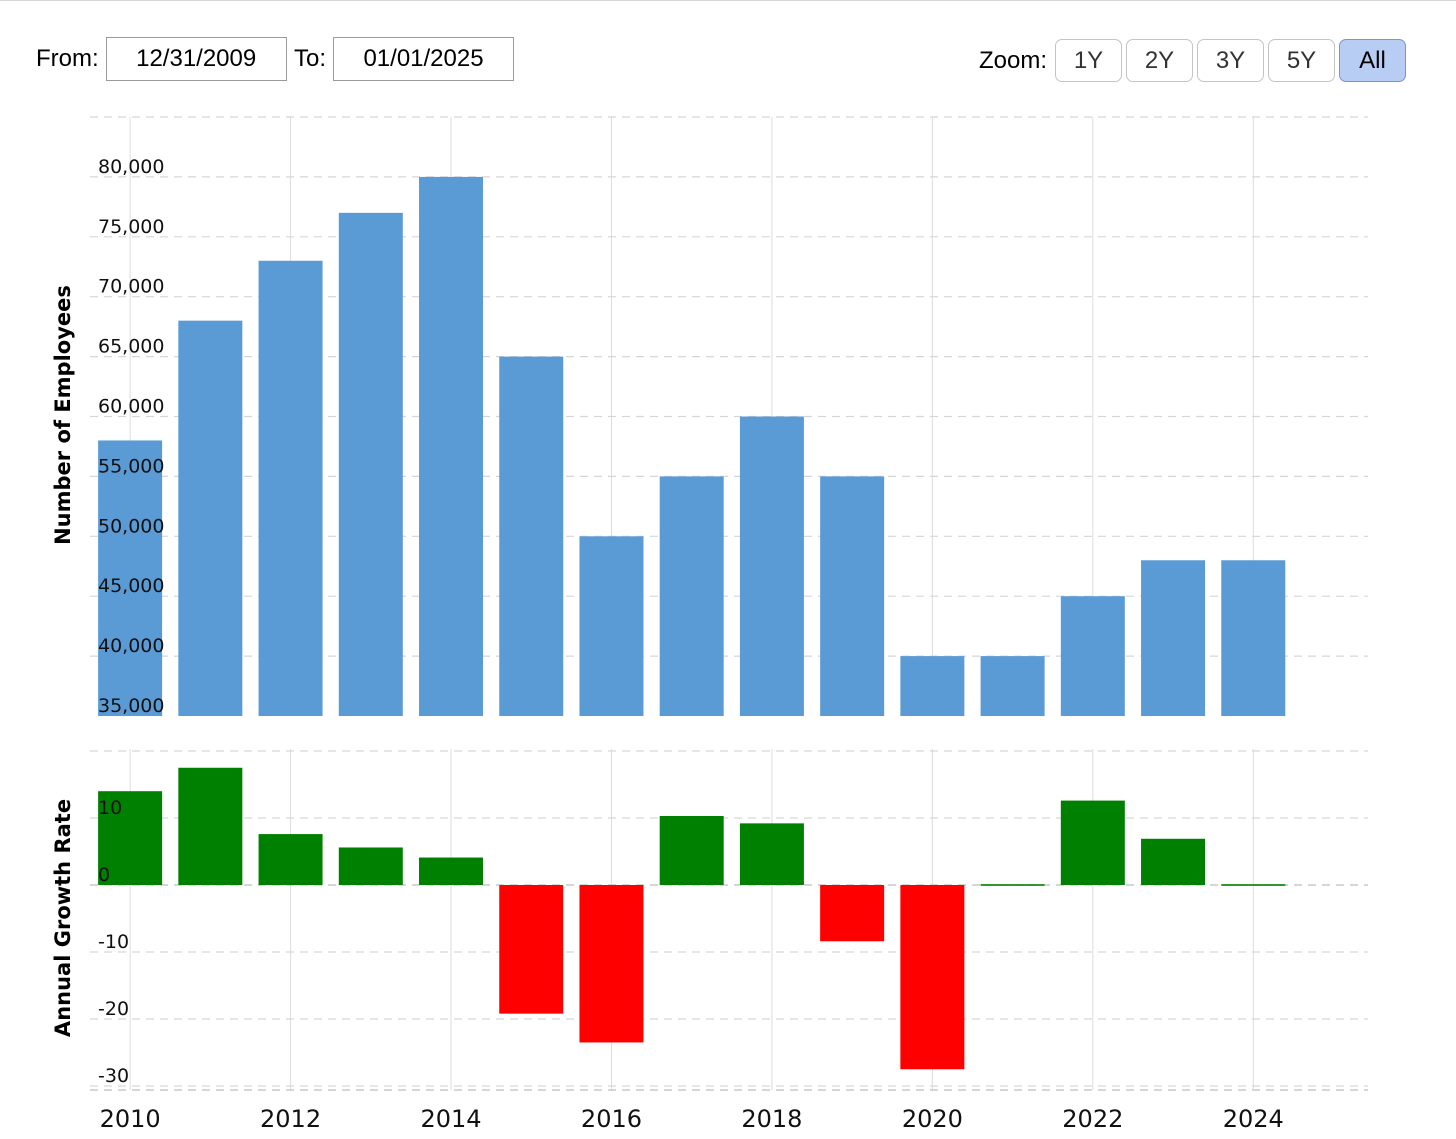 The width and height of the screenshot is (1456, 1139). I want to click on growth-bar-2022, so click(1092, 842).